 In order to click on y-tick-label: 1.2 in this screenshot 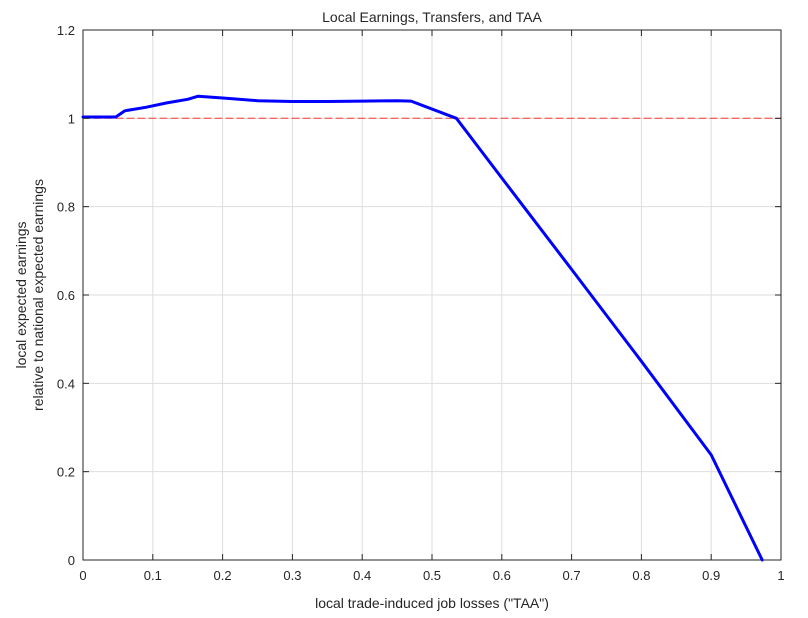, I will do `click(66, 30)`.